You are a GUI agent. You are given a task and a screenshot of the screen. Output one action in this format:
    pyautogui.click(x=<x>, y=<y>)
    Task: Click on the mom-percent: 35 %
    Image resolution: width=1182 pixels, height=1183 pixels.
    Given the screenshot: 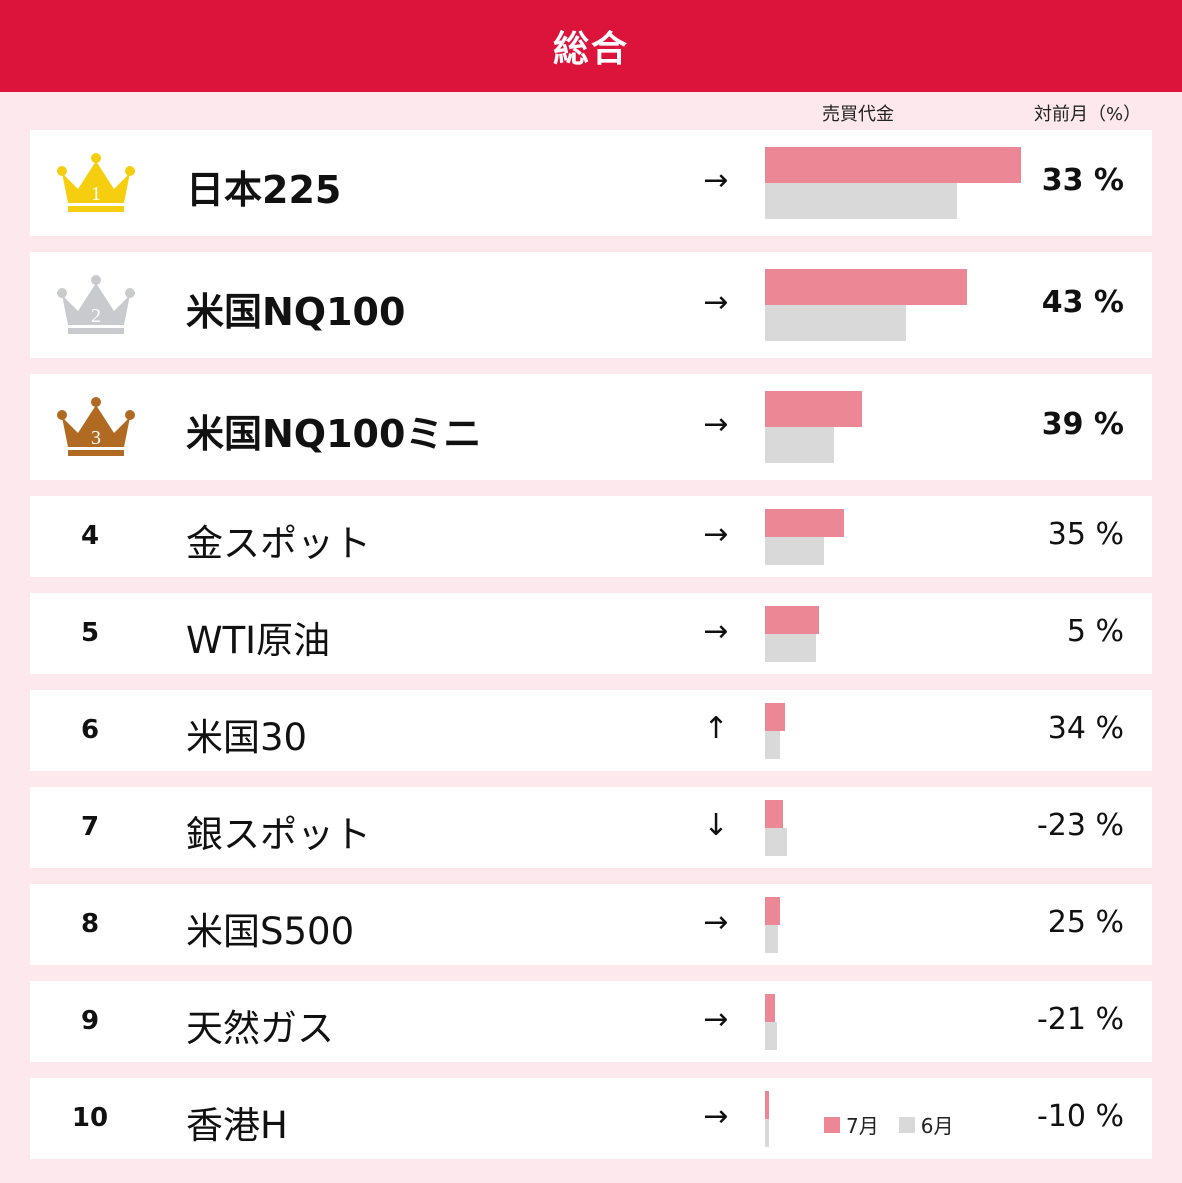 What is the action you would take?
    pyautogui.click(x=1085, y=534)
    